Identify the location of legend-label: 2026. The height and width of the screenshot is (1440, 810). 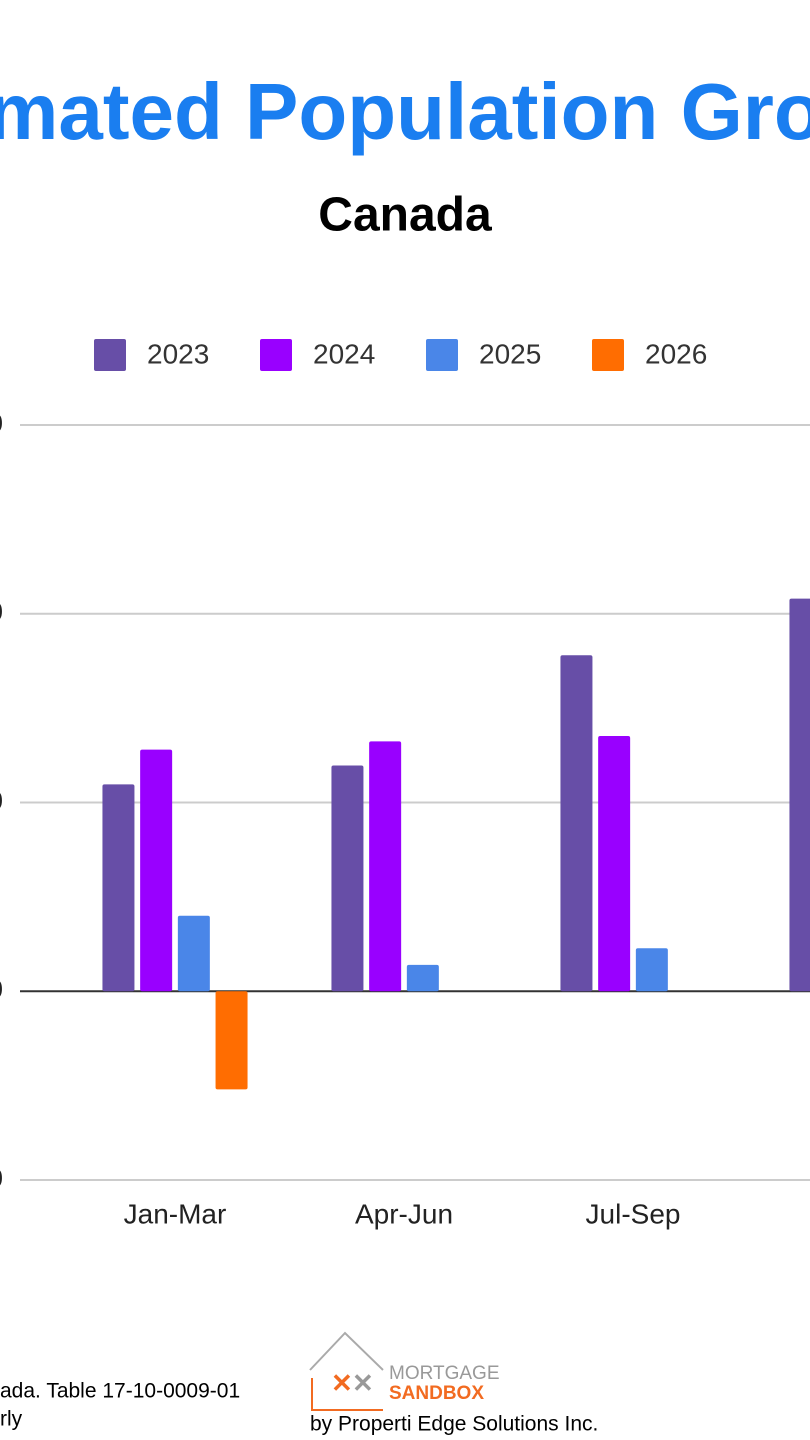
(676, 353).